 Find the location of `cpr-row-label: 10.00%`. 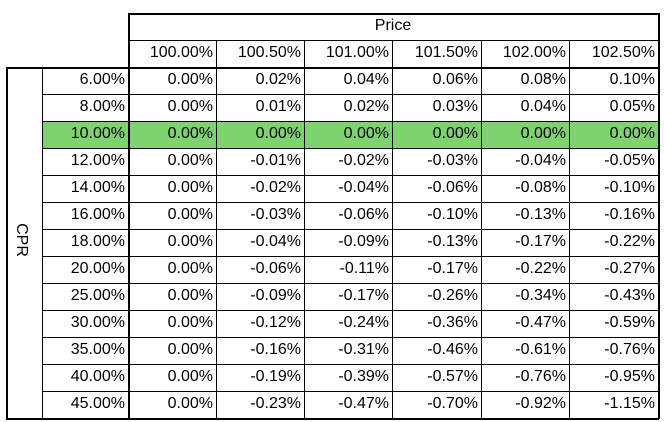

cpr-row-label: 10.00% is located at coordinates (97, 133).